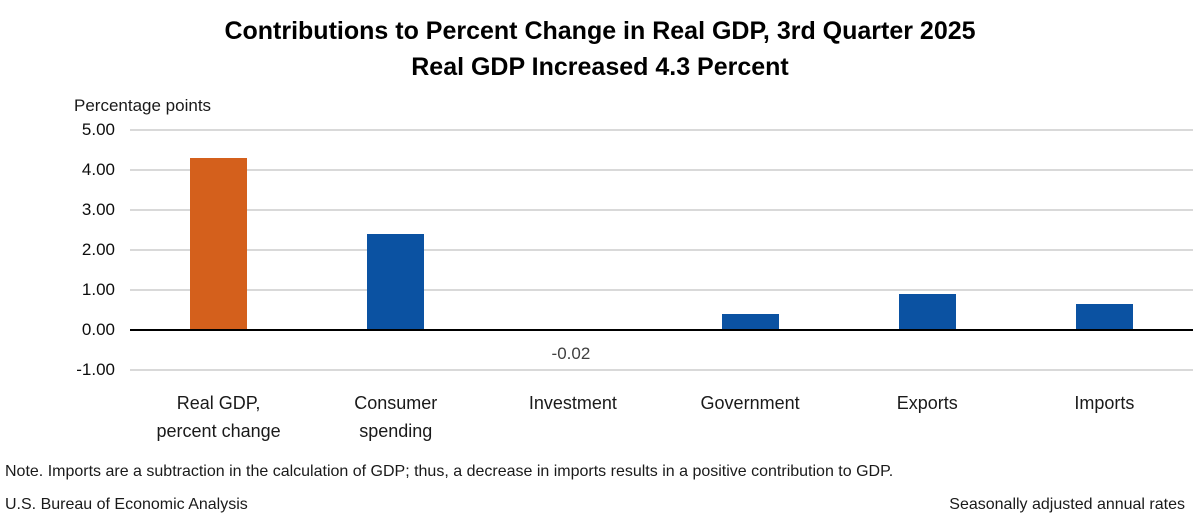  Describe the element at coordinates (396, 403) in the screenshot. I see `x-label-line: Consumer` at that location.